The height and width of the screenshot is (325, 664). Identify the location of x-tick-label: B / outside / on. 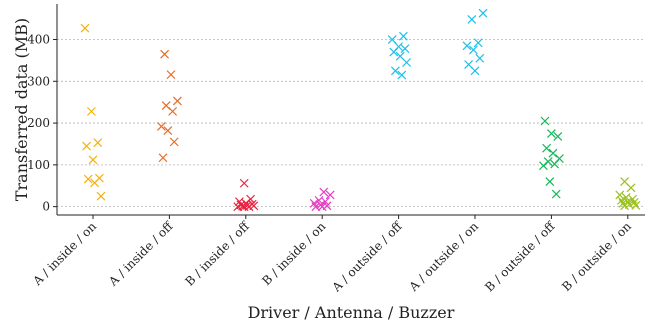
(596, 256).